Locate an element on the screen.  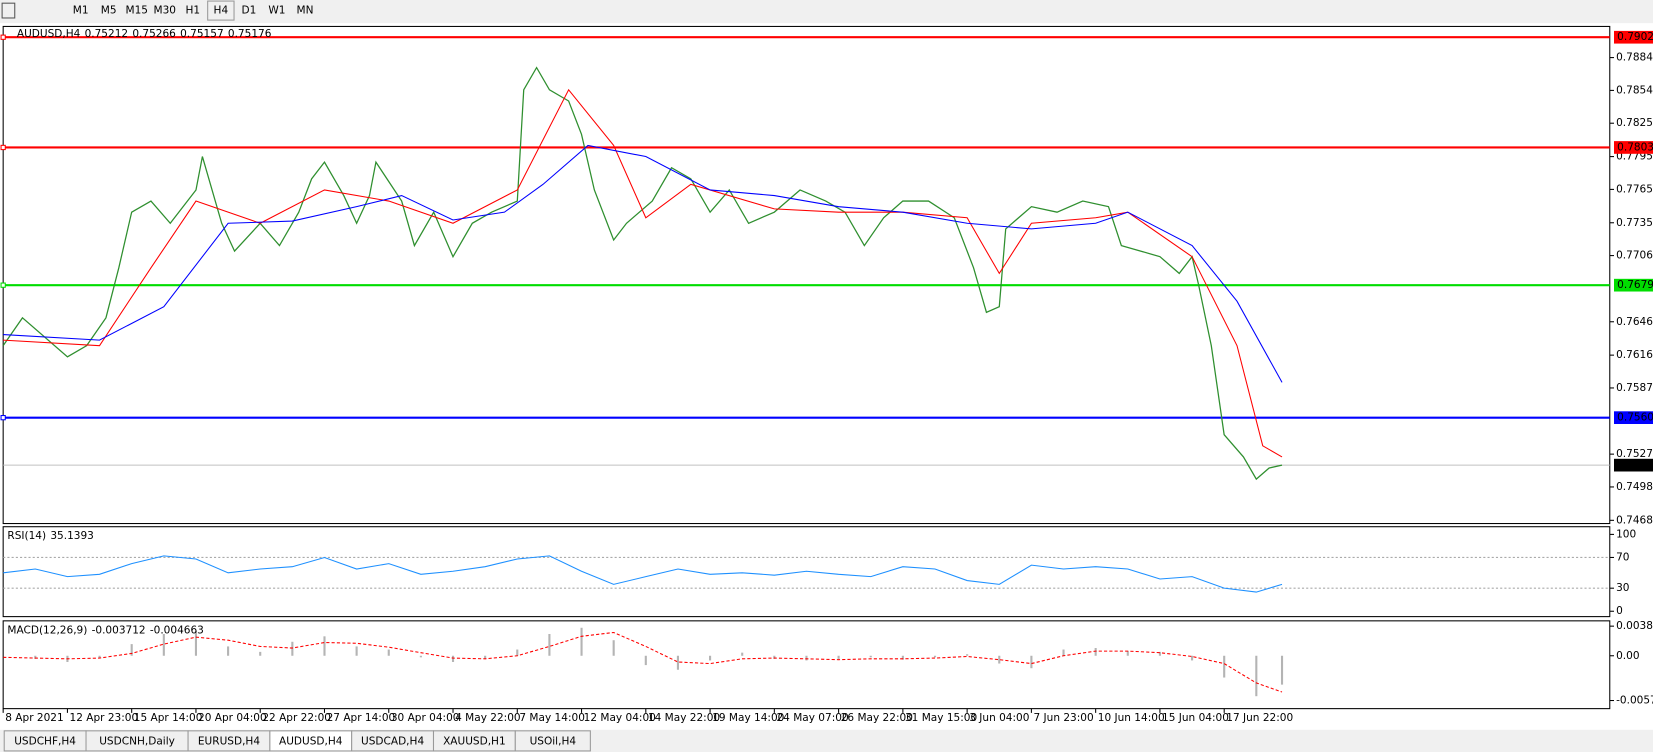
timeframe-label: MN is located at coordinates (304, 11).